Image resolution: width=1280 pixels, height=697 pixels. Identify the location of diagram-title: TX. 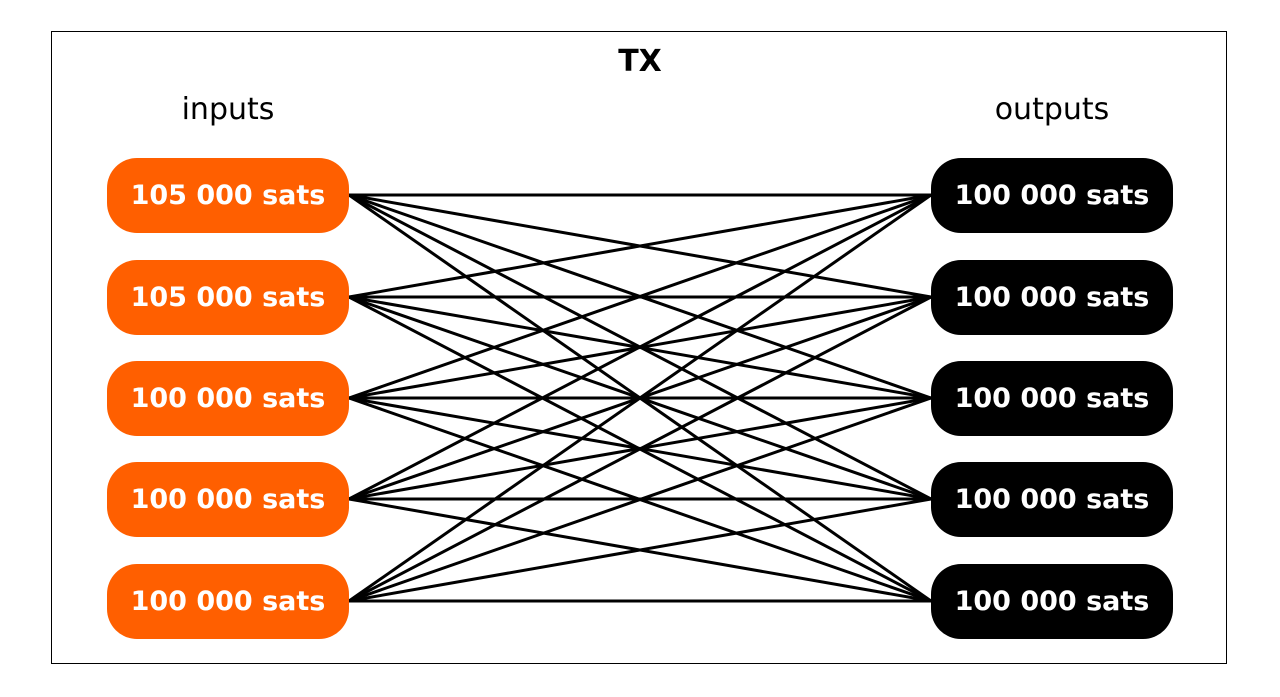
(640, 61).